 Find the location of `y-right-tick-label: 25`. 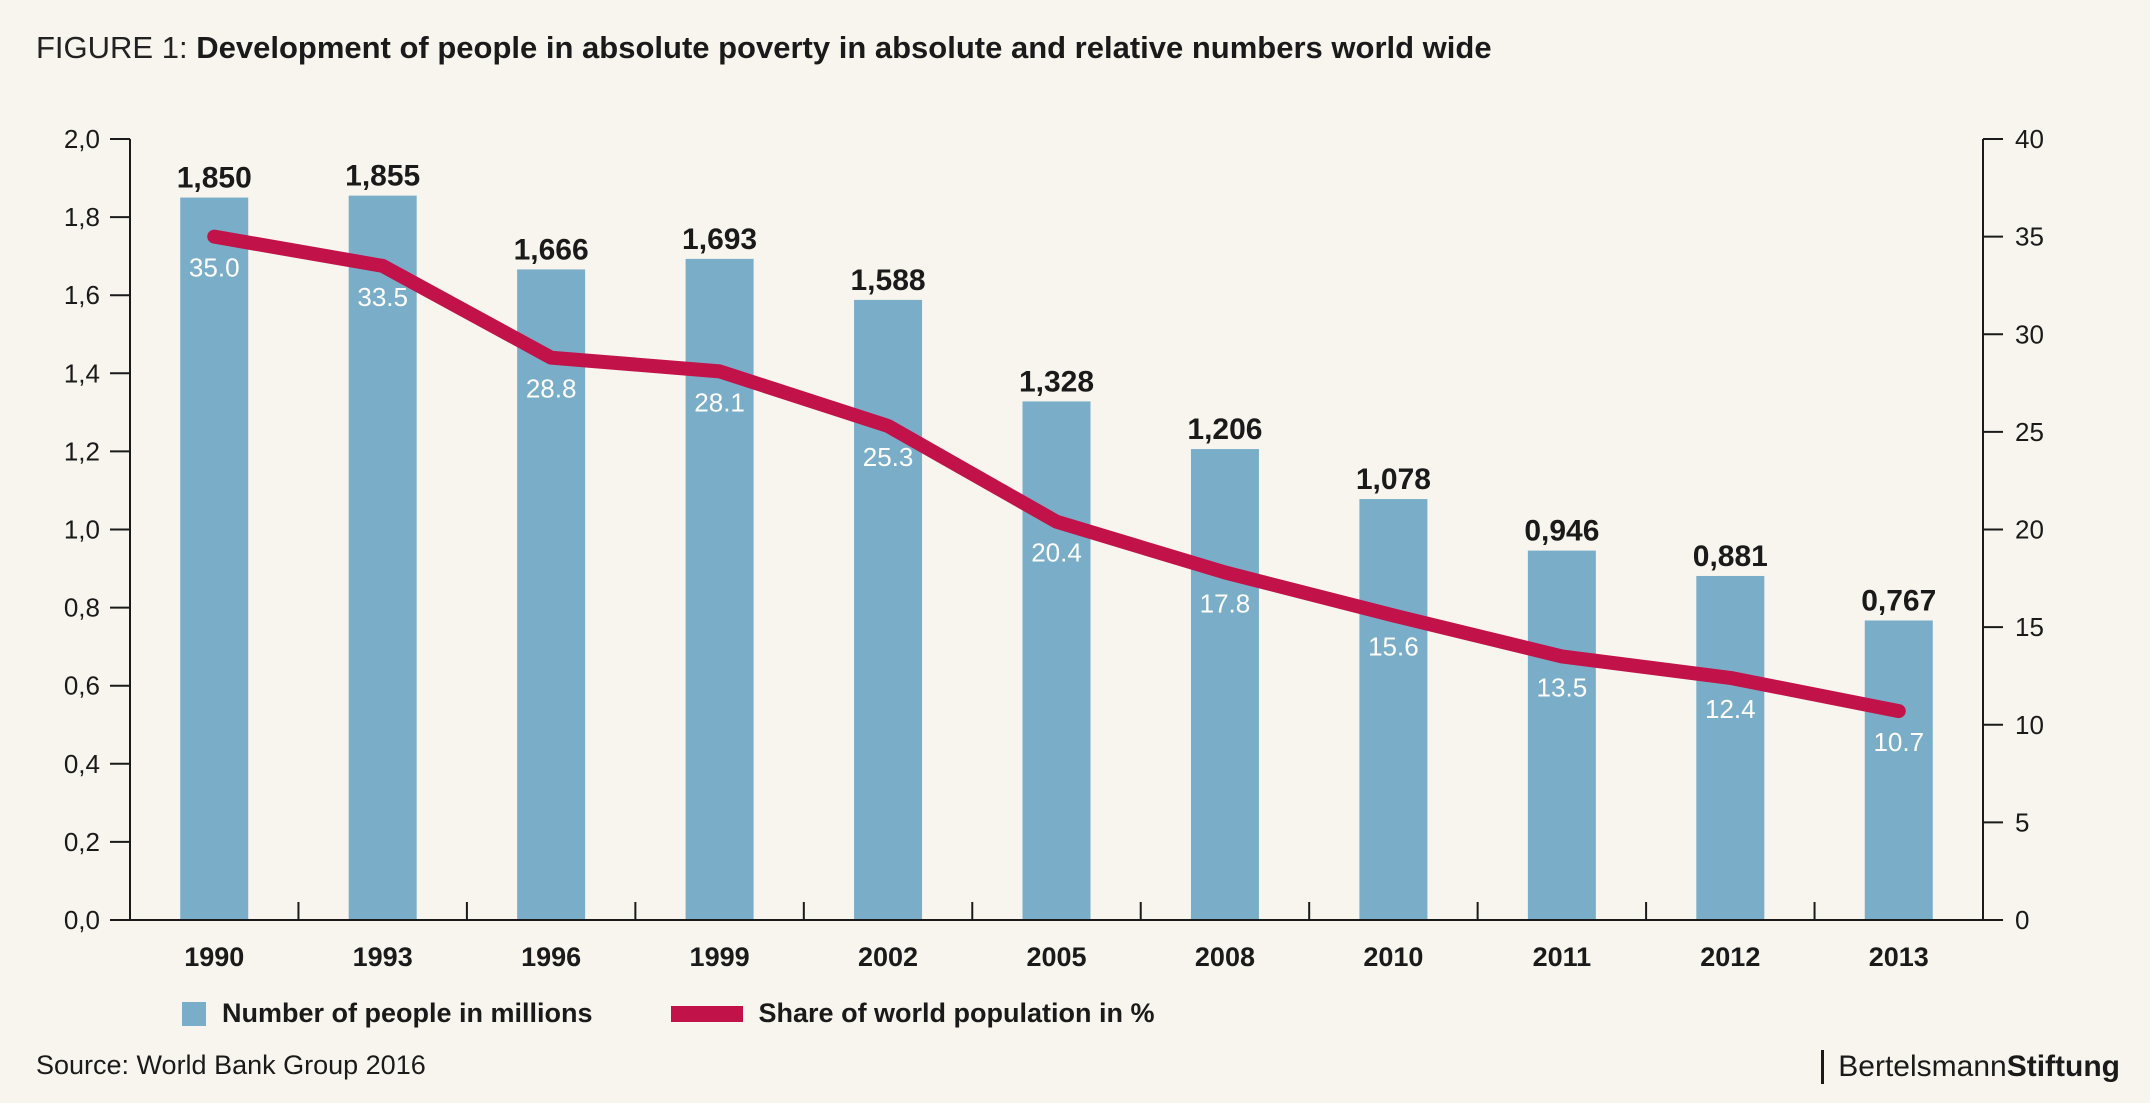

y-right-tick-label: 25 is located at coordinates (2029, 432).